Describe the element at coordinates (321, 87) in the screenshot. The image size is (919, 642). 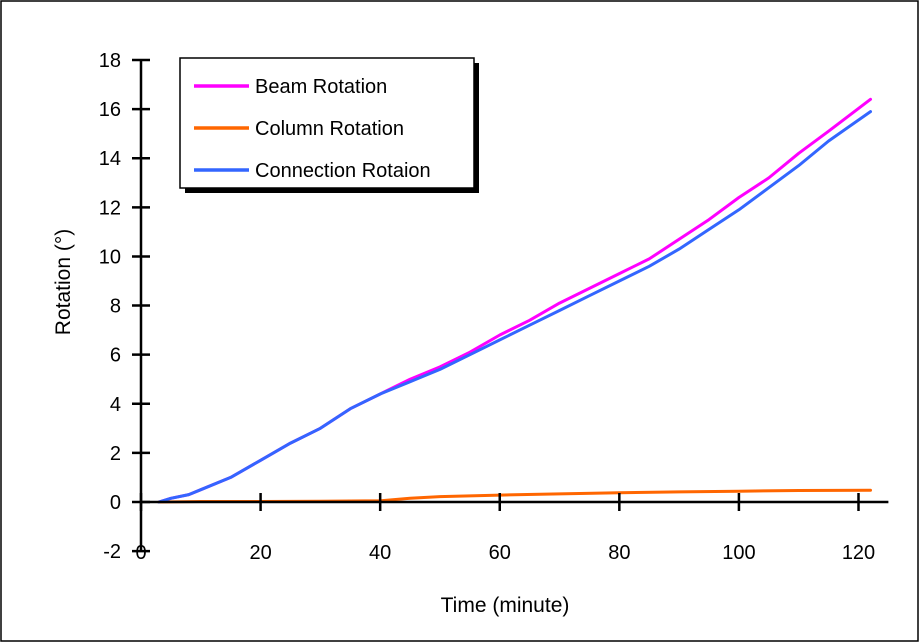
I see `legend-label: Beam Rotation` at that location.